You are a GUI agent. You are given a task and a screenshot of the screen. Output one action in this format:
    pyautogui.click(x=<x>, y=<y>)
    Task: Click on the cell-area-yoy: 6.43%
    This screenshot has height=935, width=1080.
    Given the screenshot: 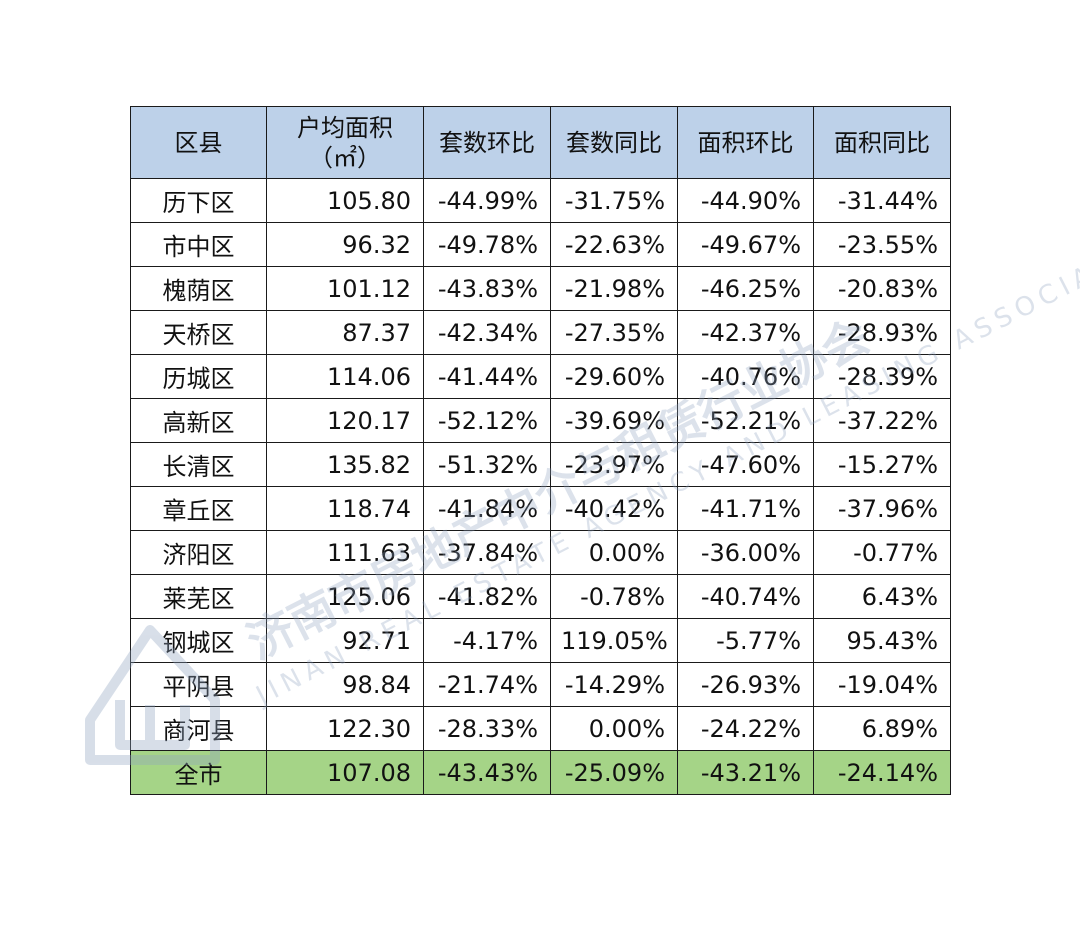 What is the action you would take?
    pyautogui.click(x=882, y=596)
    